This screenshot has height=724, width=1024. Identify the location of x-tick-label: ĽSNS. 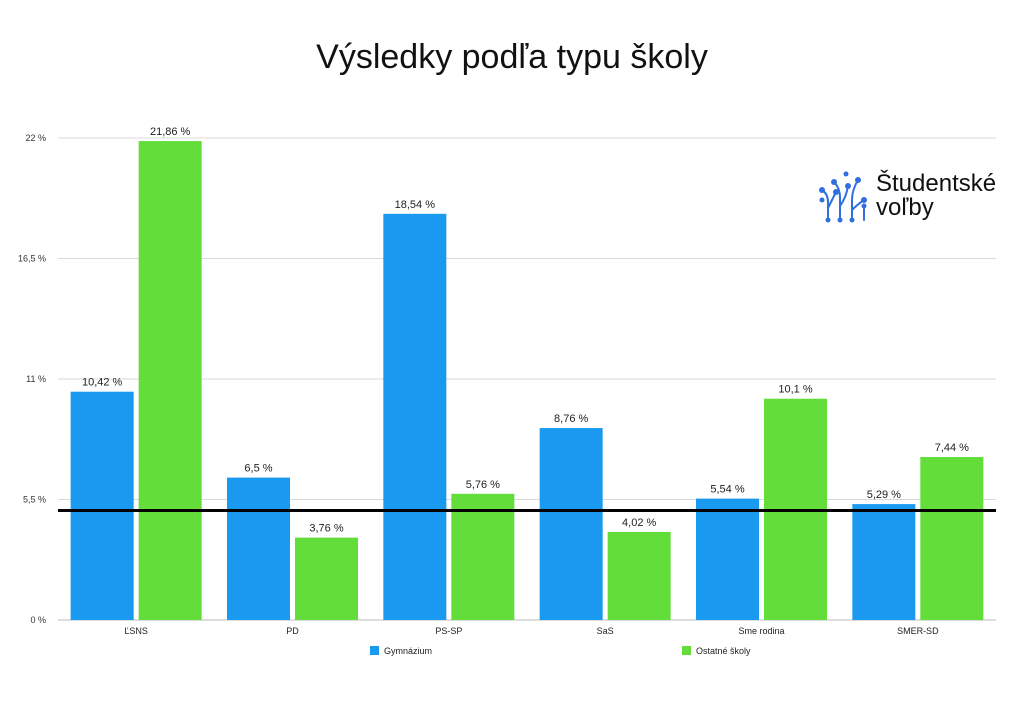
(136, 631).